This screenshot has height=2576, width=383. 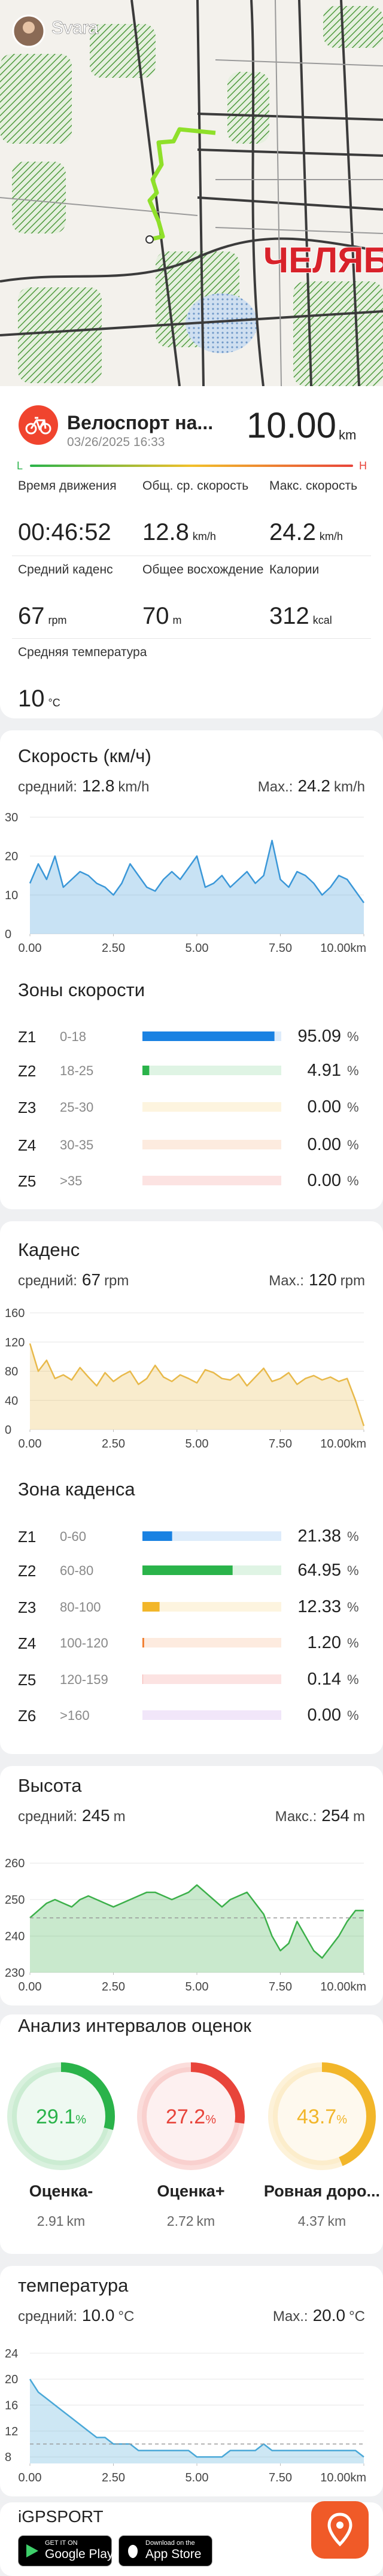 What do you see at coordinates (155, 616) in the screenshot?
I see `stat-value: 70` at bounding box center [155, 616].